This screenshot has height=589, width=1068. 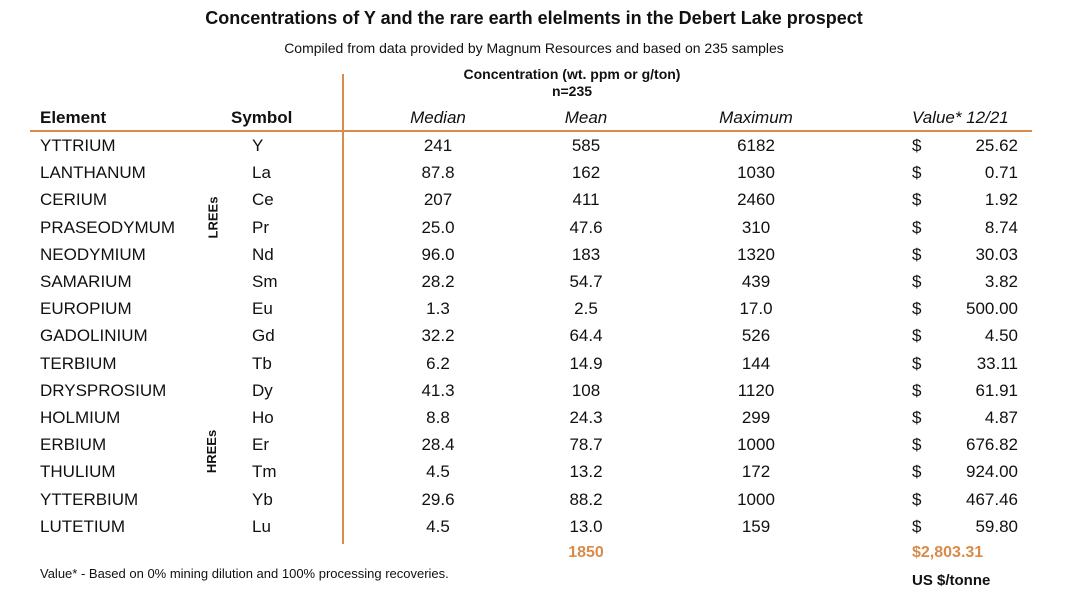 I want to click on cell-value: 59.80, so click(x=996, y=526).